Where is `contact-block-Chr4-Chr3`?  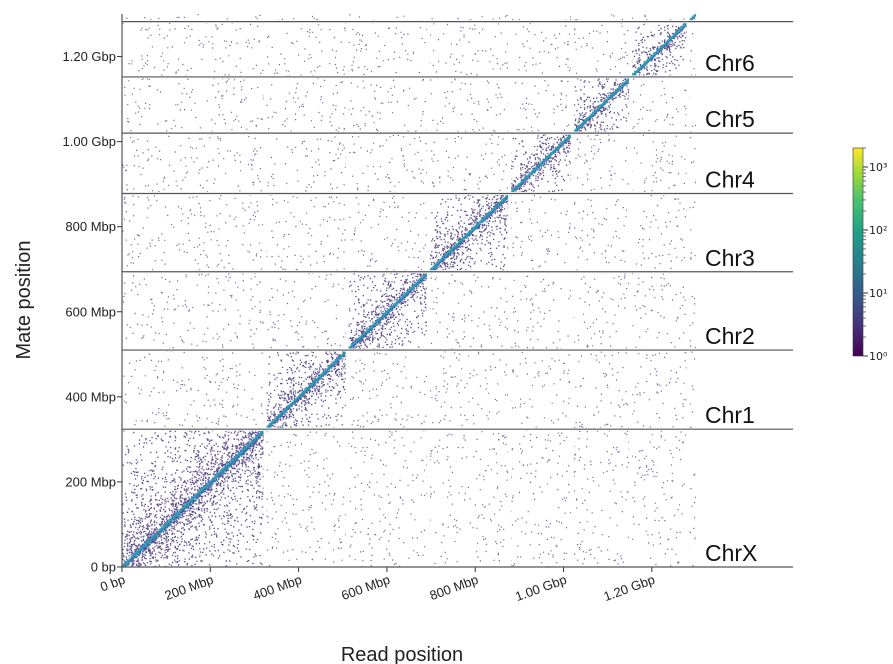
contact-block-Chr4-Chr3 is located at coordinates (541, 233).